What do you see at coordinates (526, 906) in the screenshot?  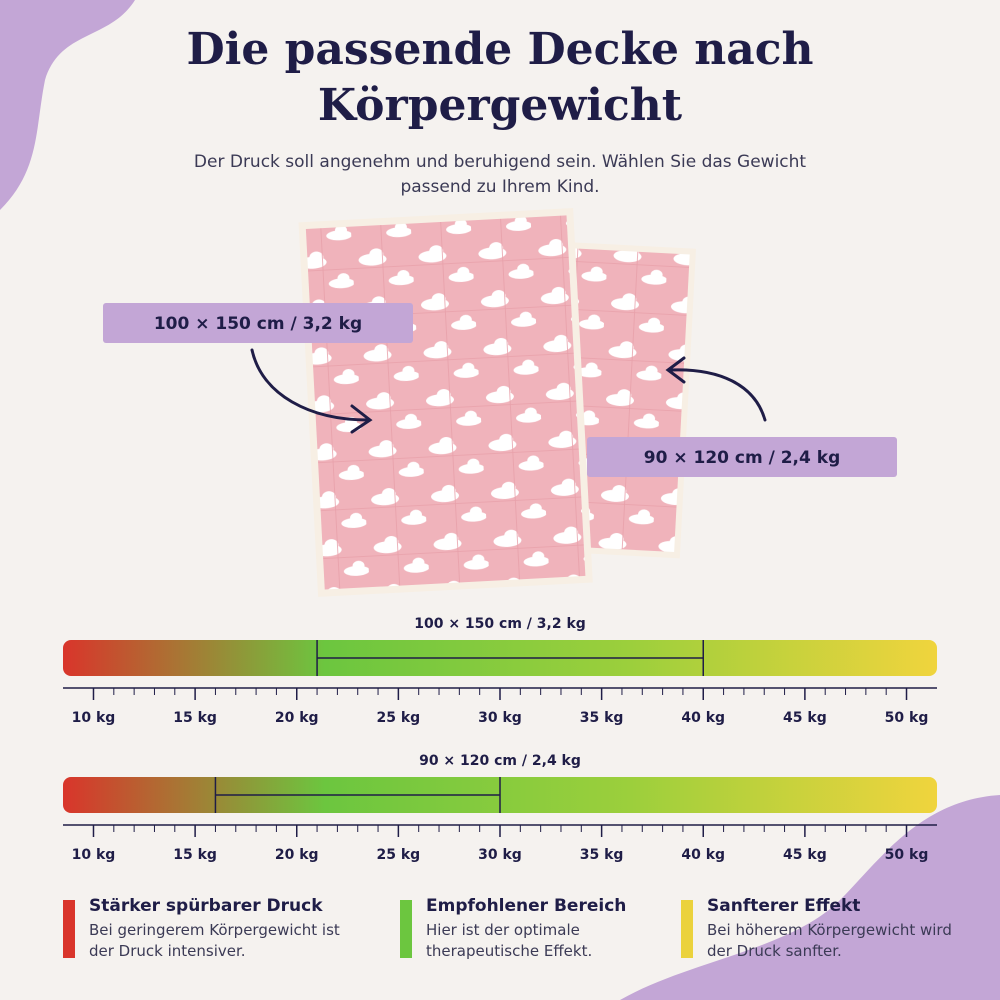 I see `legend-title: Empfohlener Bereich` at bounding box center [526, 906].